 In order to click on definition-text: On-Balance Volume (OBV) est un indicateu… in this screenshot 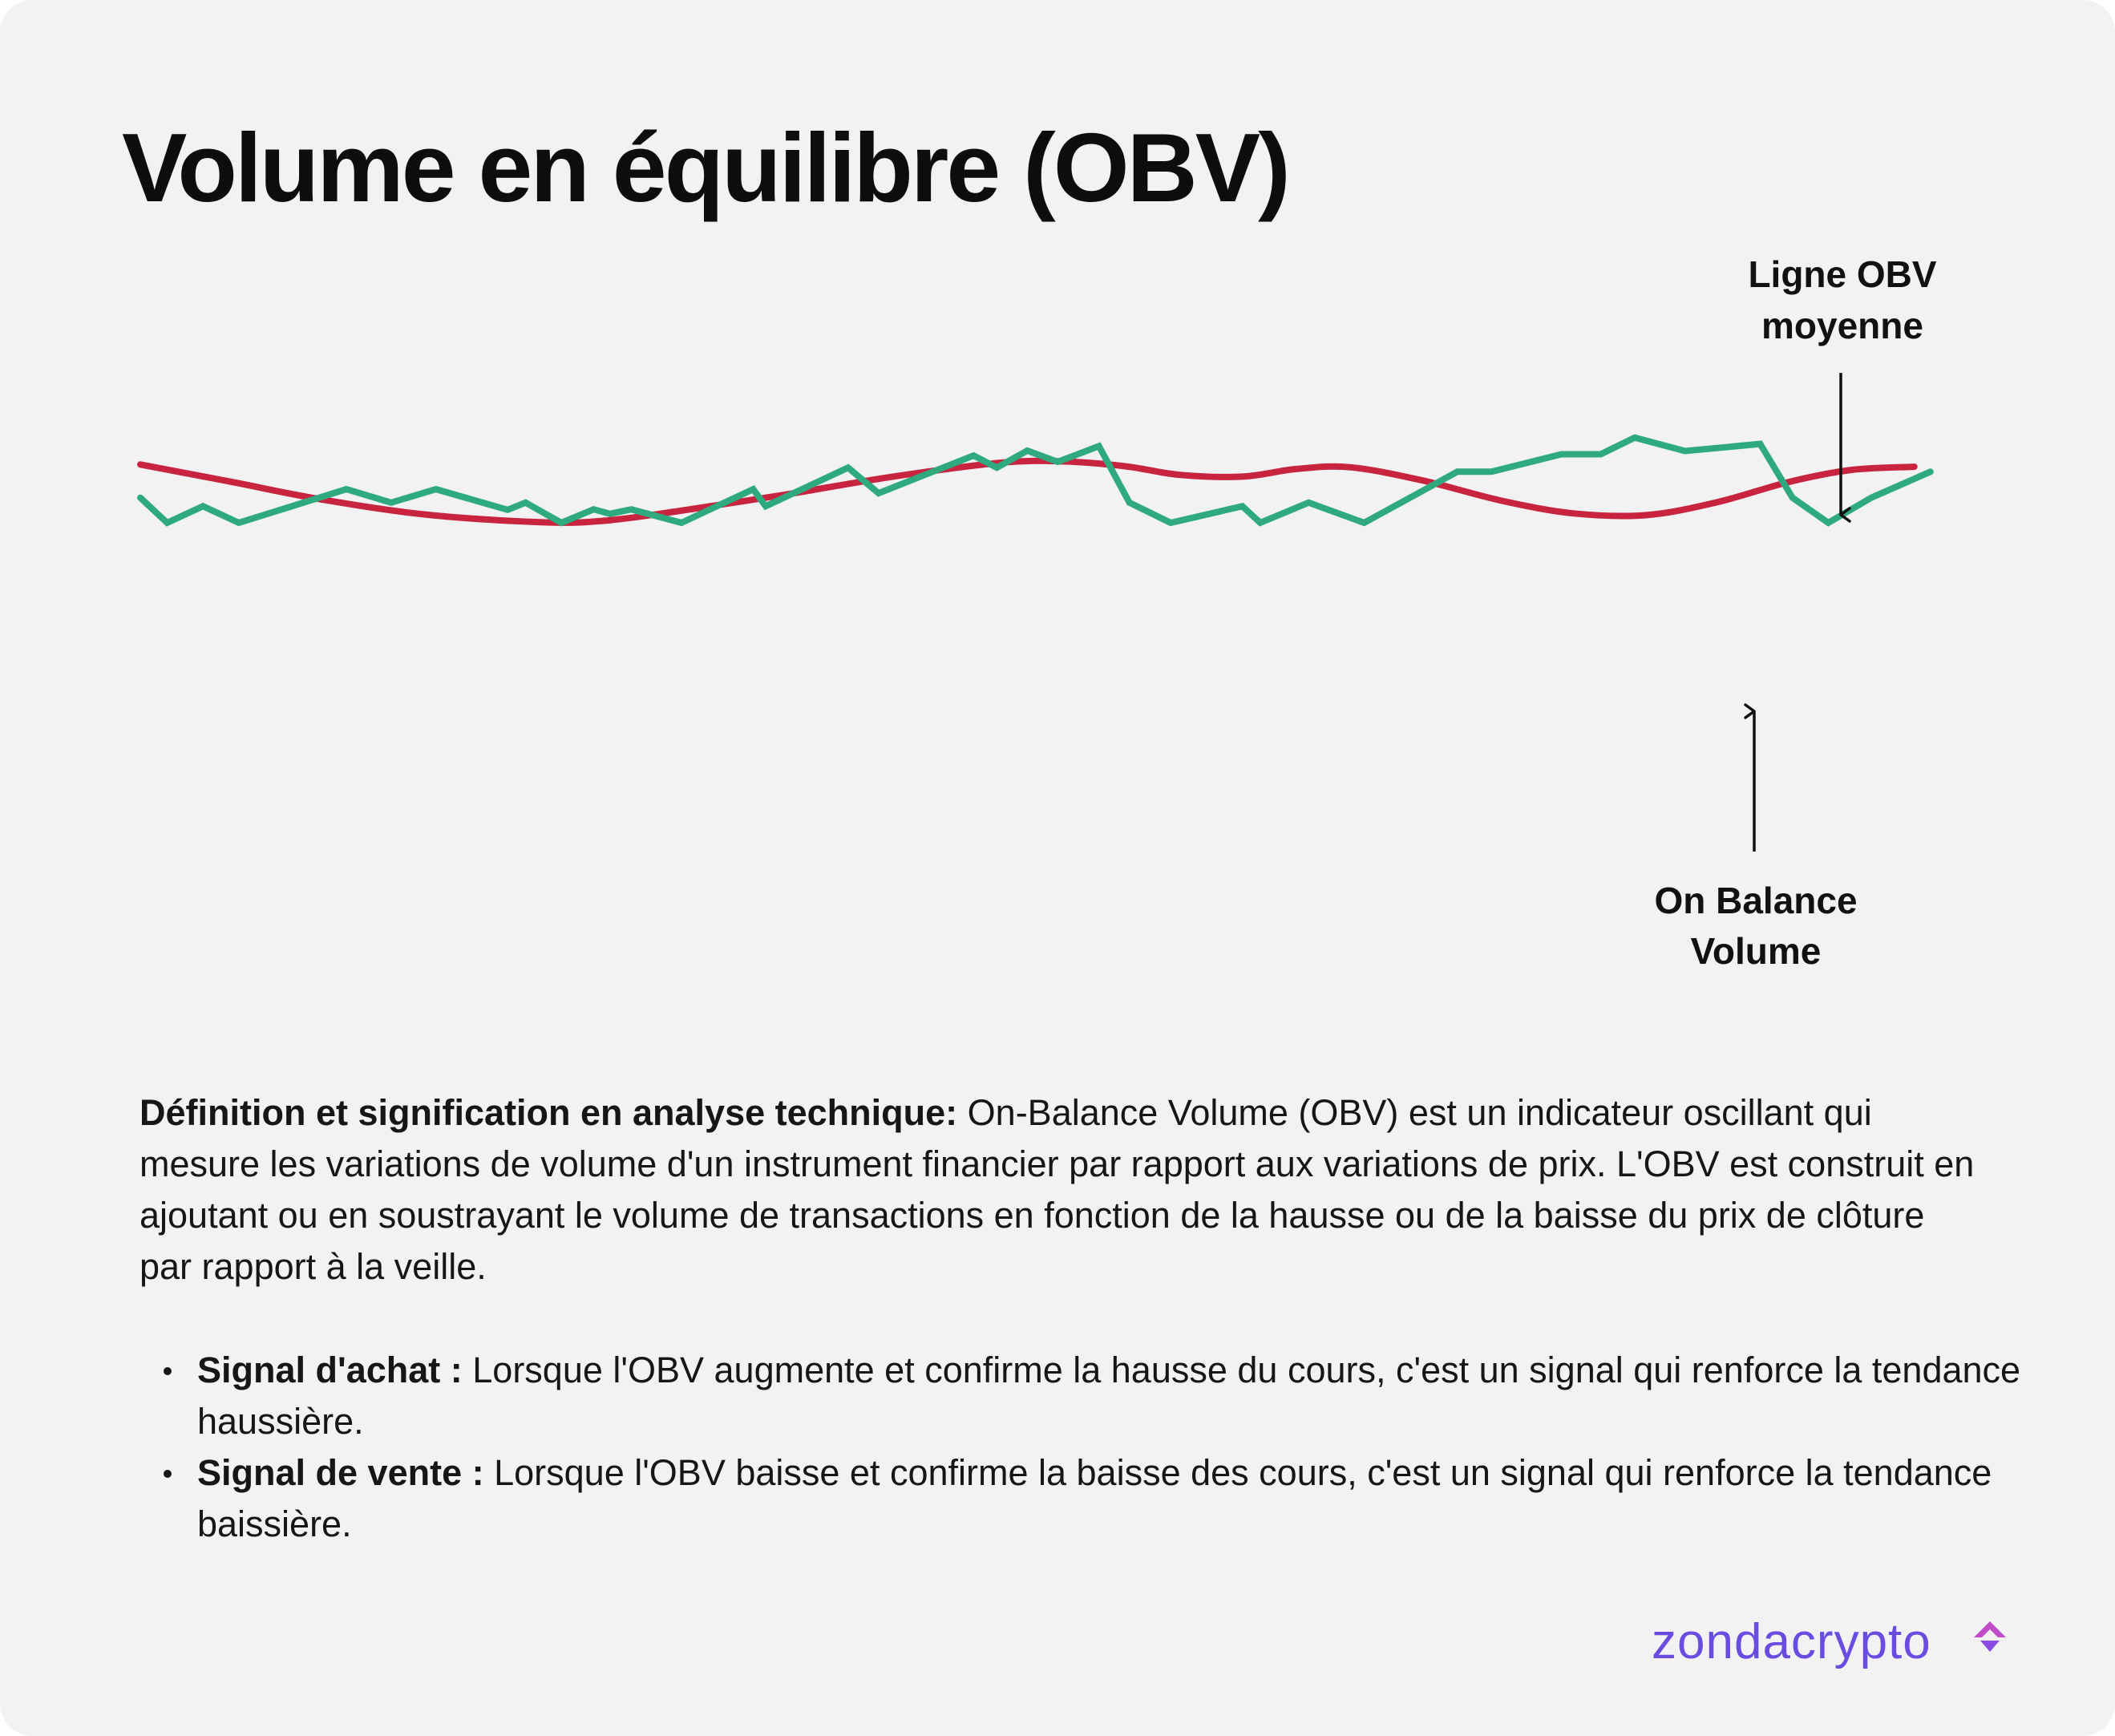, I will do `click(1057, 1190)`.